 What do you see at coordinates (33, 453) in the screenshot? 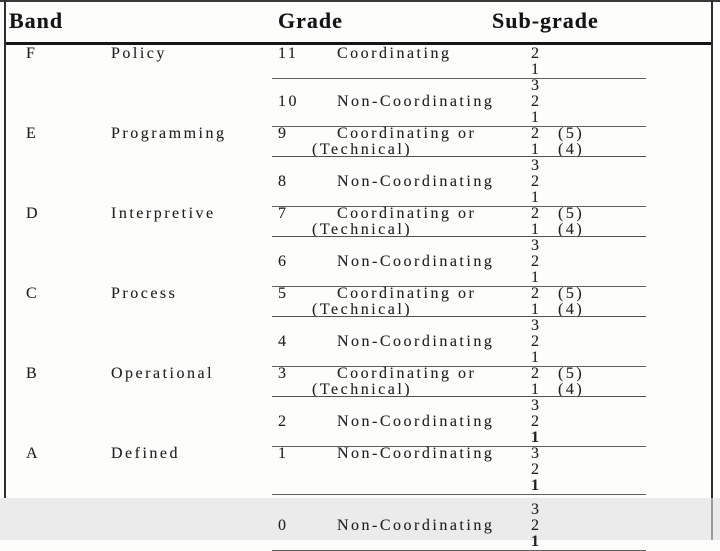
I see `band-letter: A` at bounding box center [33, 453].